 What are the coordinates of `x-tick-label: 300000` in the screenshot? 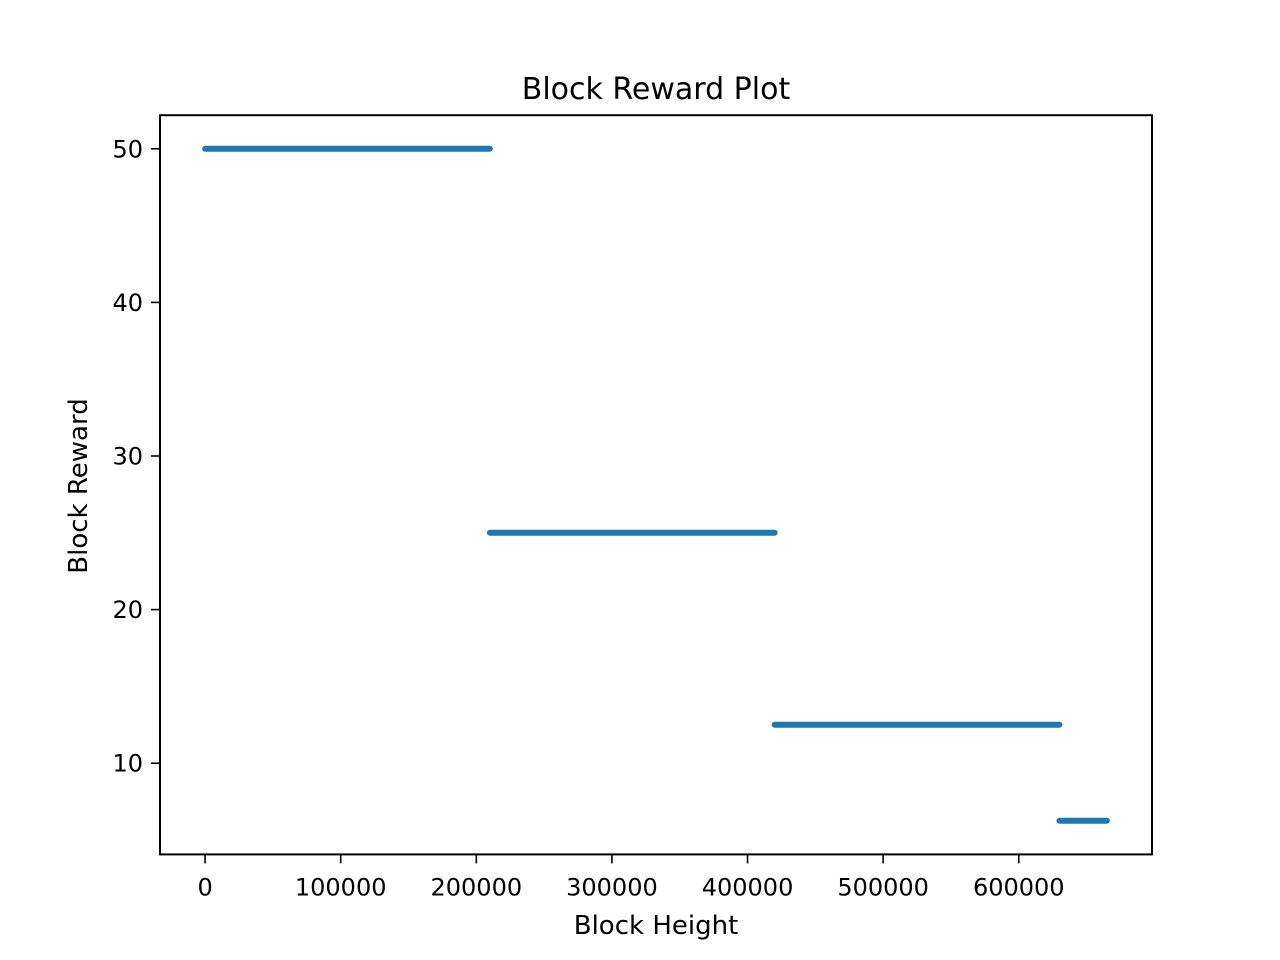 It's located at (612, 887).